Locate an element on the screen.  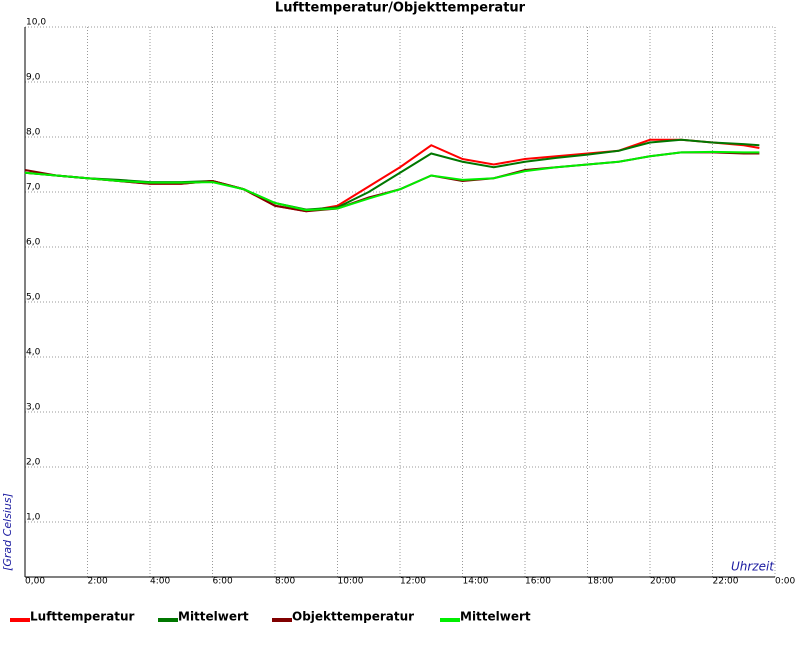
x-tick-label: 4:00 is located at coordinates (160, 582).